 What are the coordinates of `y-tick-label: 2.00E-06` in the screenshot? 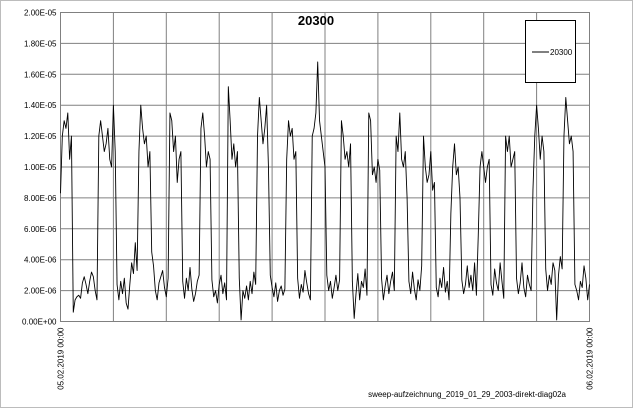 It's located at (40, 291).